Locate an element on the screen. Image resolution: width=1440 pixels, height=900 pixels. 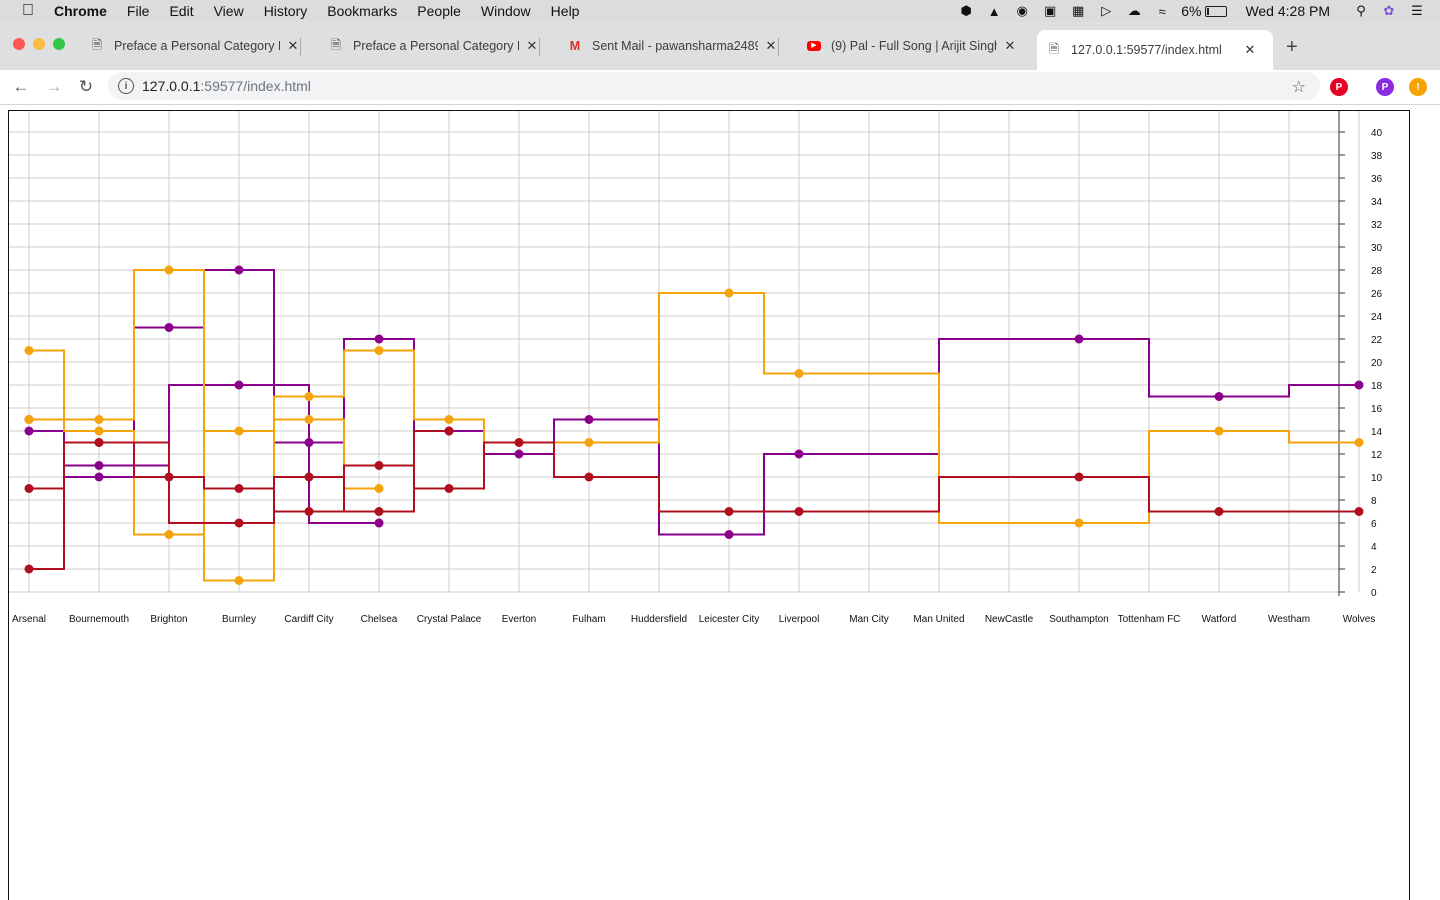
pinterest-icon: P is located at coordinates (1339, 87).